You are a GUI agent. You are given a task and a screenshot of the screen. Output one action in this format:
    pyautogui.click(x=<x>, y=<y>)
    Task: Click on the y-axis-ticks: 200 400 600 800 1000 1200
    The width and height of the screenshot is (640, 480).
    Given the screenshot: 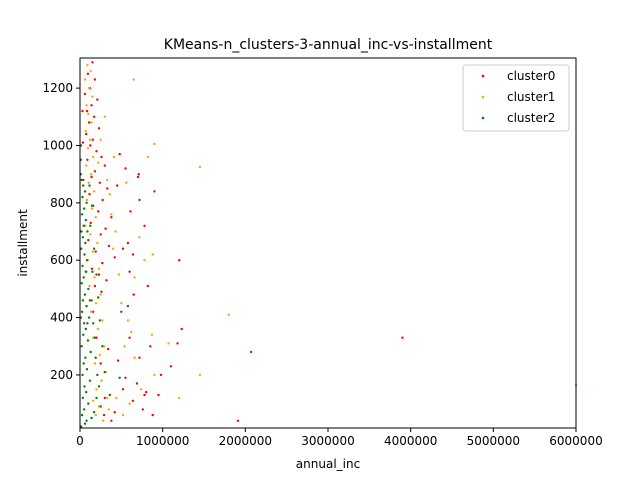 What is the action you would take?
    pyautogui.click(x=61, y=231)
    